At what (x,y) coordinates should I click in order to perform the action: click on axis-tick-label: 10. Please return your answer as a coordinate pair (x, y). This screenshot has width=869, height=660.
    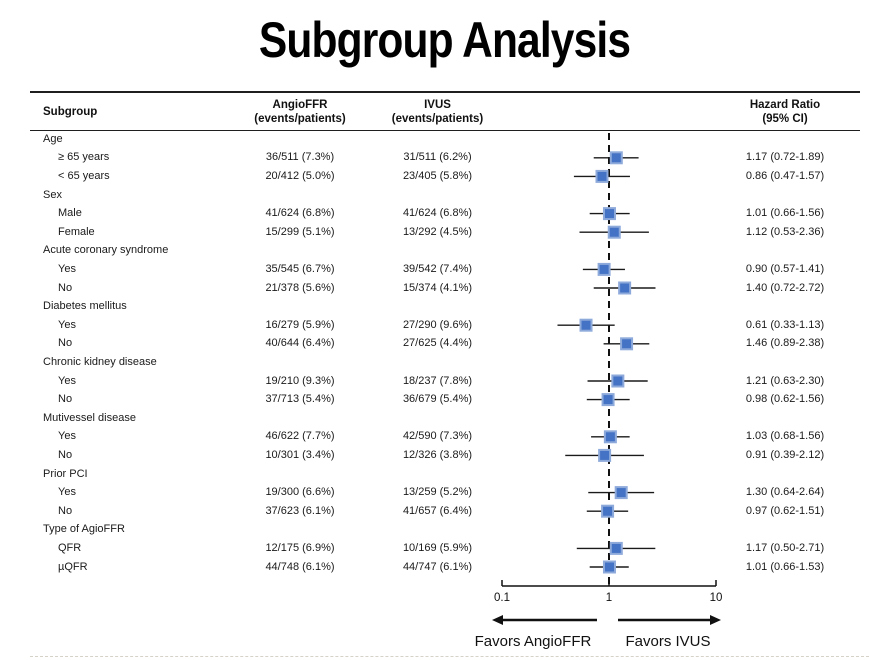
    Looking at the image, I should click on (716, 598).